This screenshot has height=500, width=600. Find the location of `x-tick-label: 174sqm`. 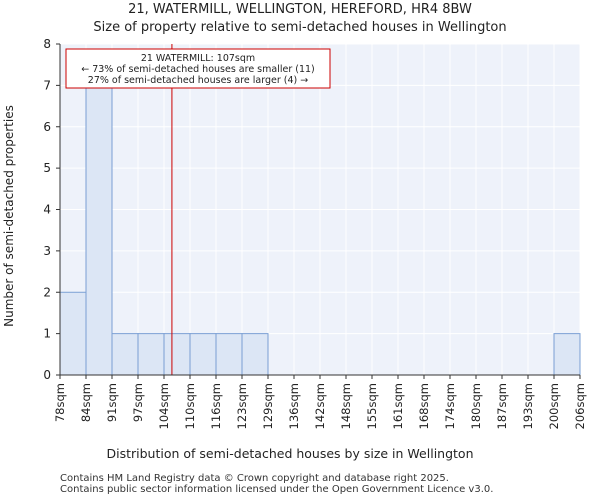

x-tick-label: 174sqm is located at coordinates (450, 406).